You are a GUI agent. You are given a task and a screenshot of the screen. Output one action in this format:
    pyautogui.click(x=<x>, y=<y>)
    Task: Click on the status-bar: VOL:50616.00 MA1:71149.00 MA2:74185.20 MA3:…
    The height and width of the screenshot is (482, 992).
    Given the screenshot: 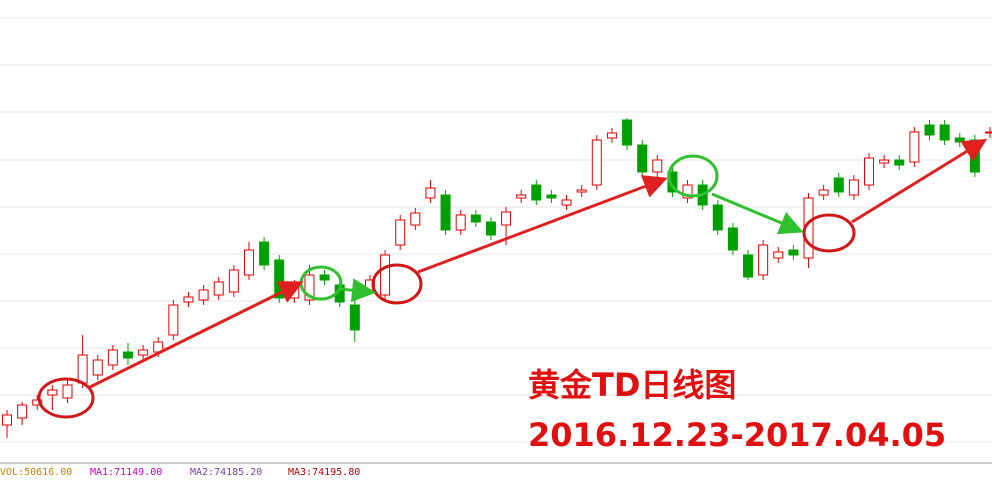 What is the action you would take?
    pyautogui.click(x=496, y=473)
    